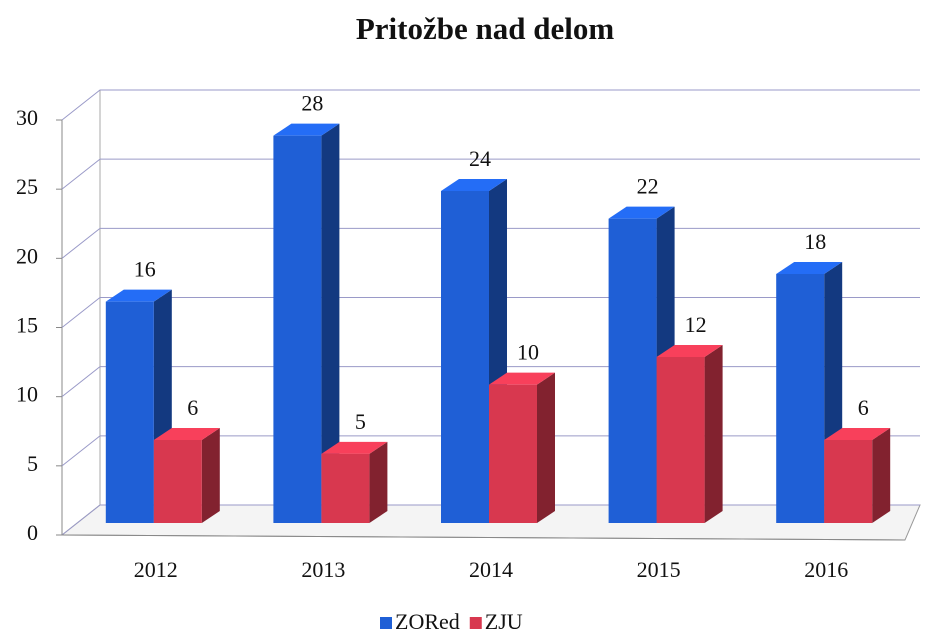 The image size is (933, 637). What do you see at coordinates (483, 537) in the screenshot?
I see `axis-line` at bounding box center [483, 537].